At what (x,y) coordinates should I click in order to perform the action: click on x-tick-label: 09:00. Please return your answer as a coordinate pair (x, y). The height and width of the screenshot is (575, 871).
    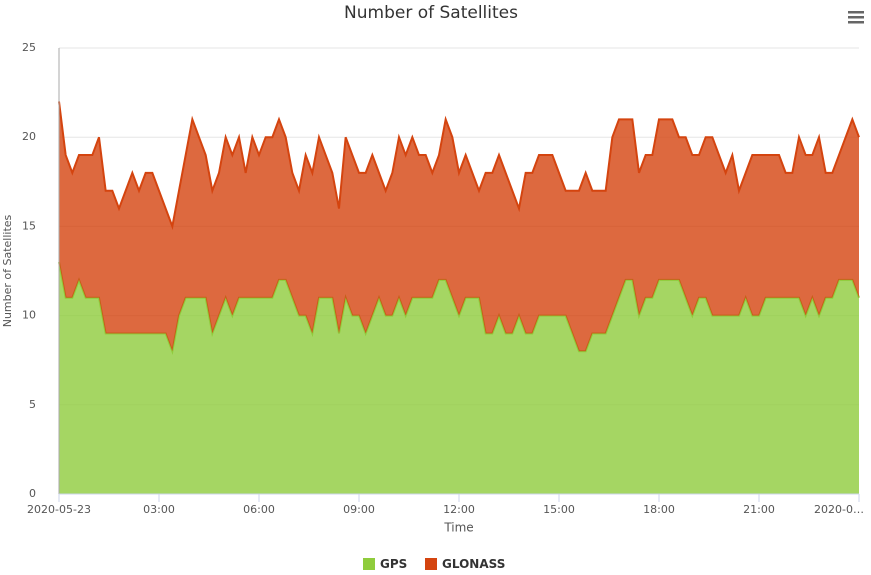
    Looking at the image, I should click on (359, 509).